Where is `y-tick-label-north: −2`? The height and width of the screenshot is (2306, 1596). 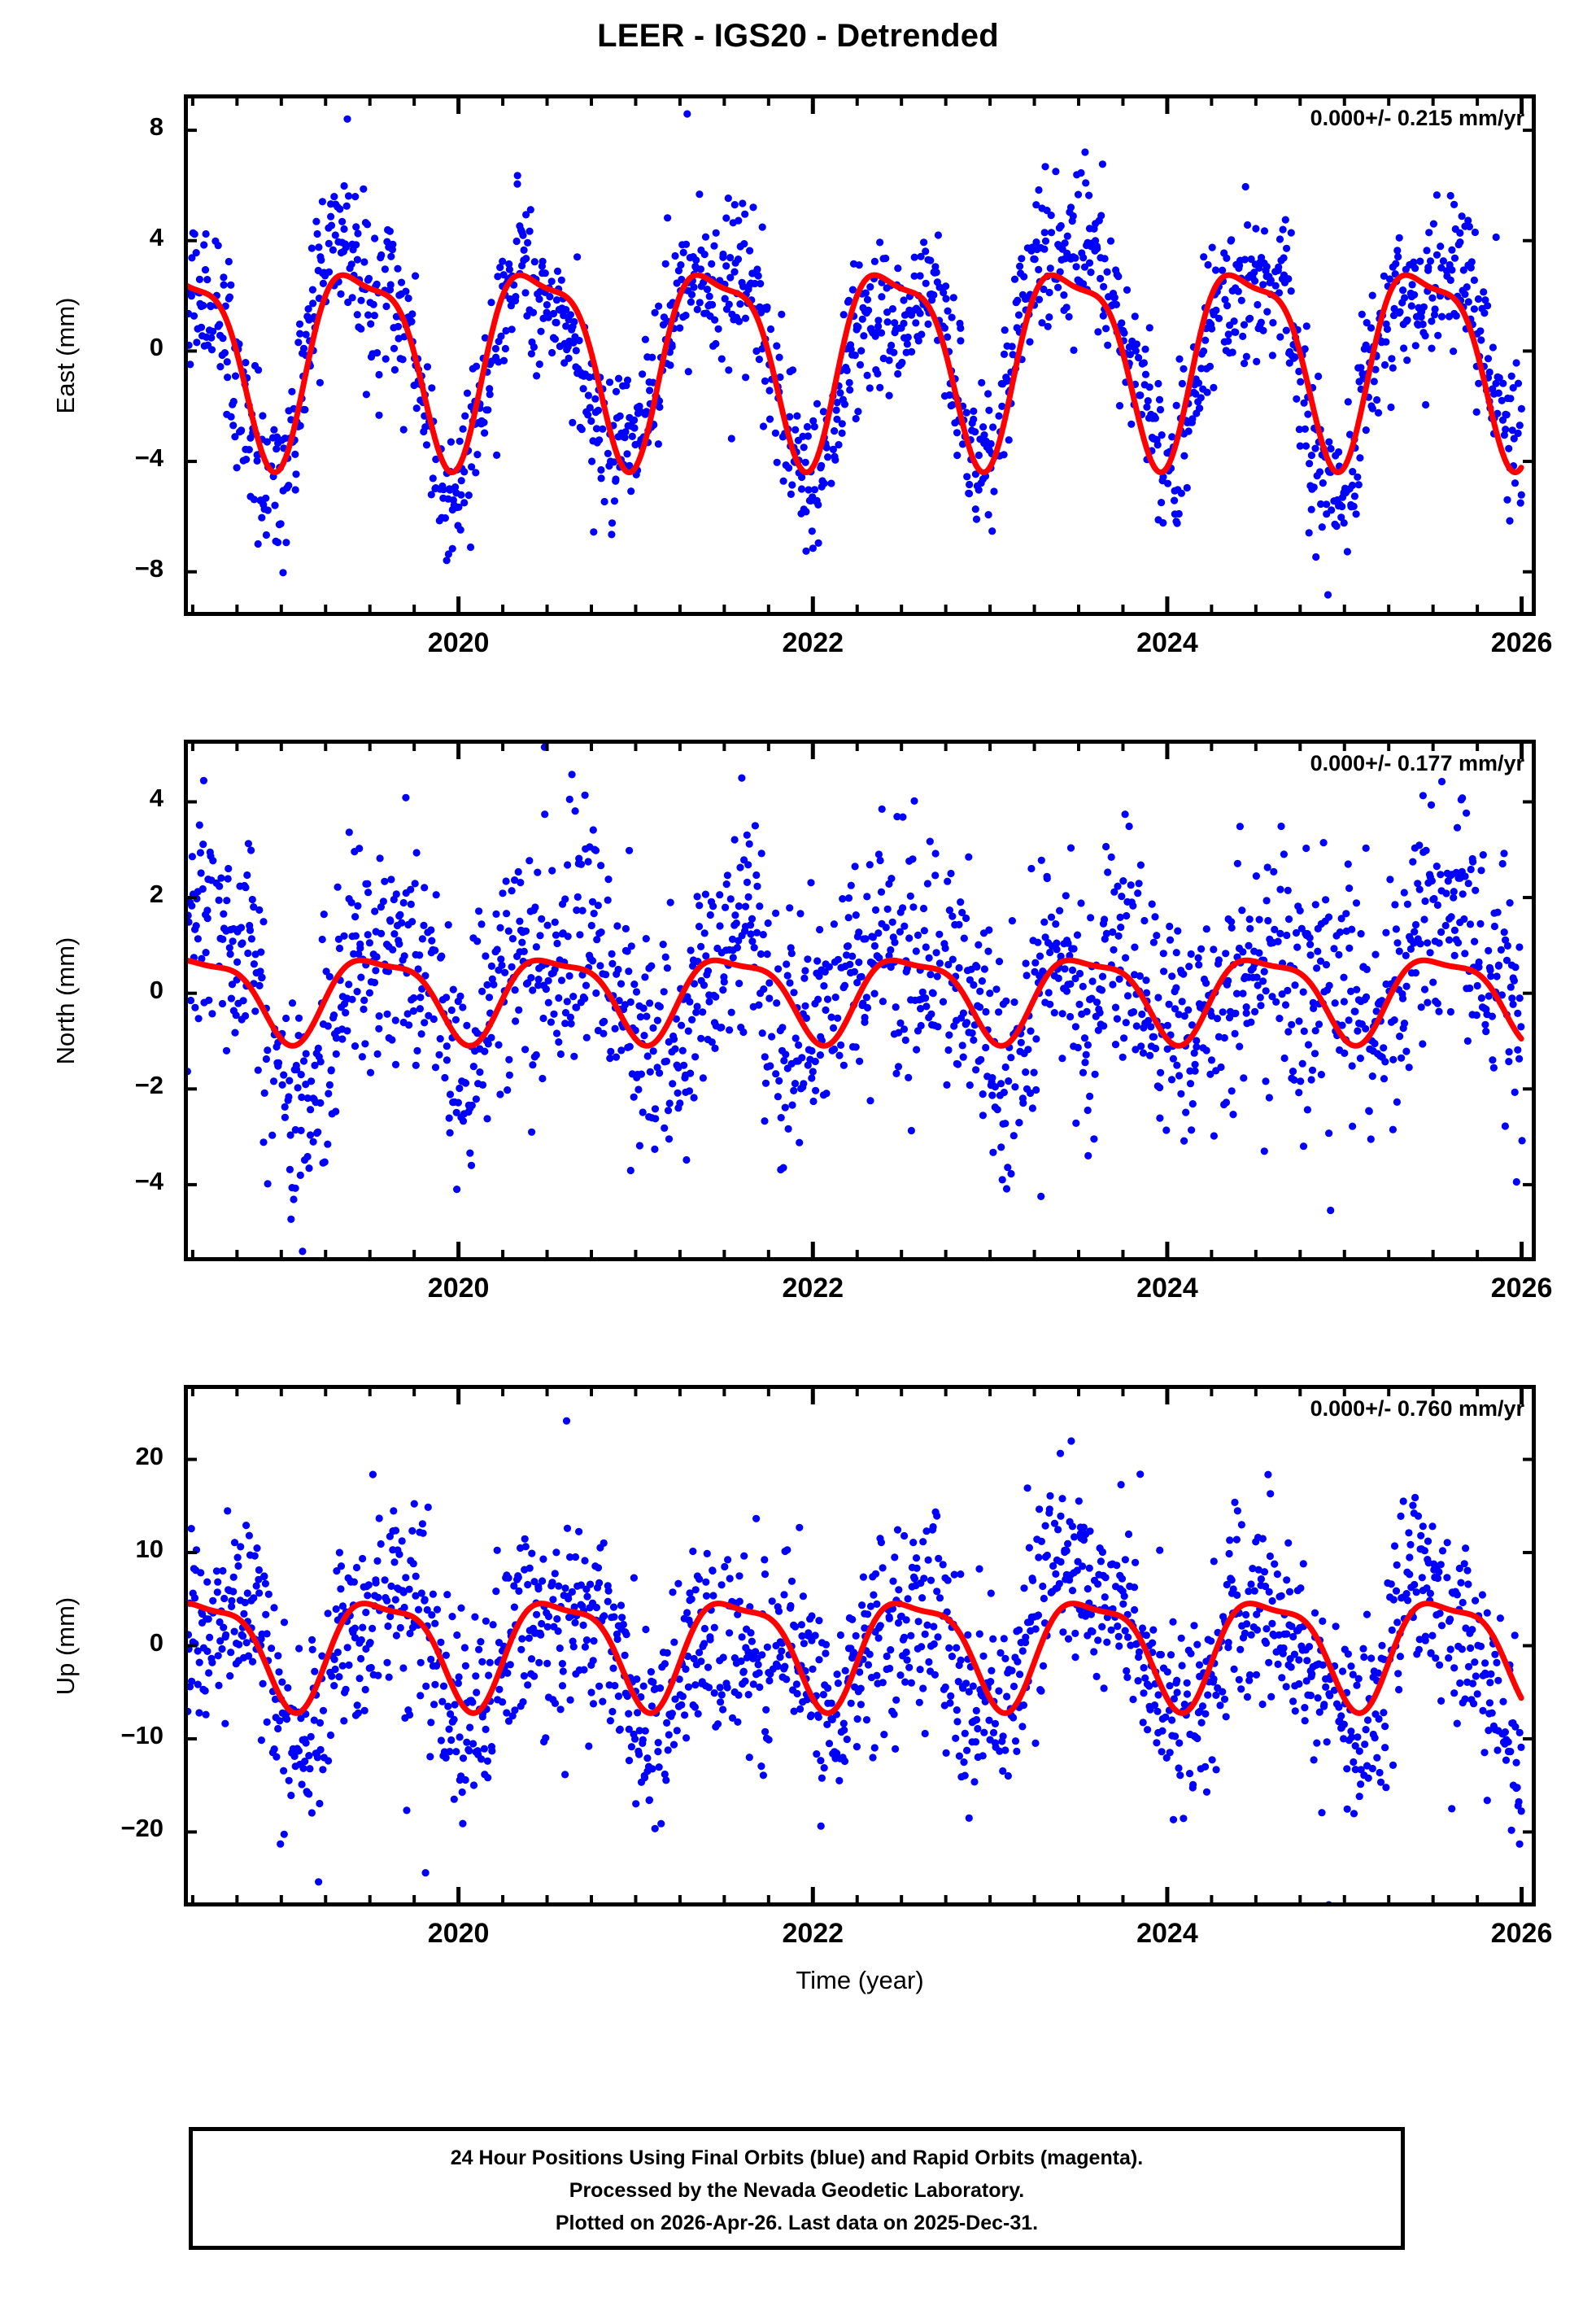
y-tick-label-north: −2 is located at coordinates (149, 1085).